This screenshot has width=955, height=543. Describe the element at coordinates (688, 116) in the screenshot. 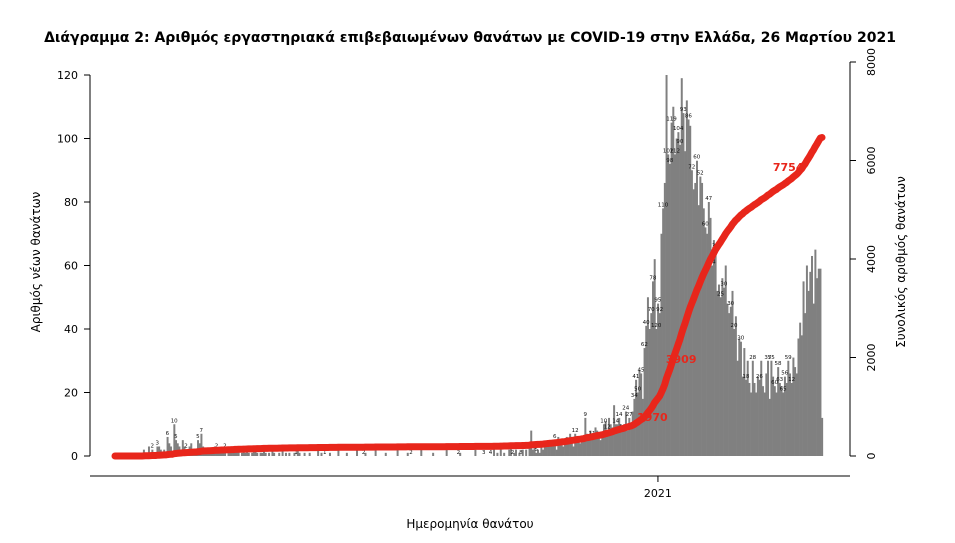

I see `bar-value-label: 86` at that location.